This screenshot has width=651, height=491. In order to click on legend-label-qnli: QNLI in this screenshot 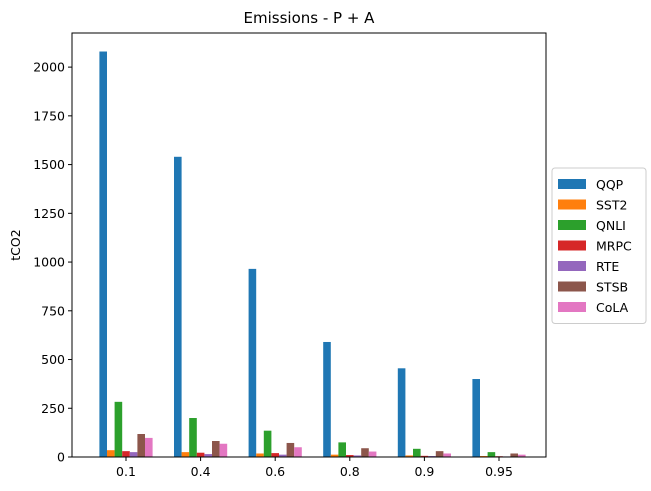, I will do `click(611, 225)`.